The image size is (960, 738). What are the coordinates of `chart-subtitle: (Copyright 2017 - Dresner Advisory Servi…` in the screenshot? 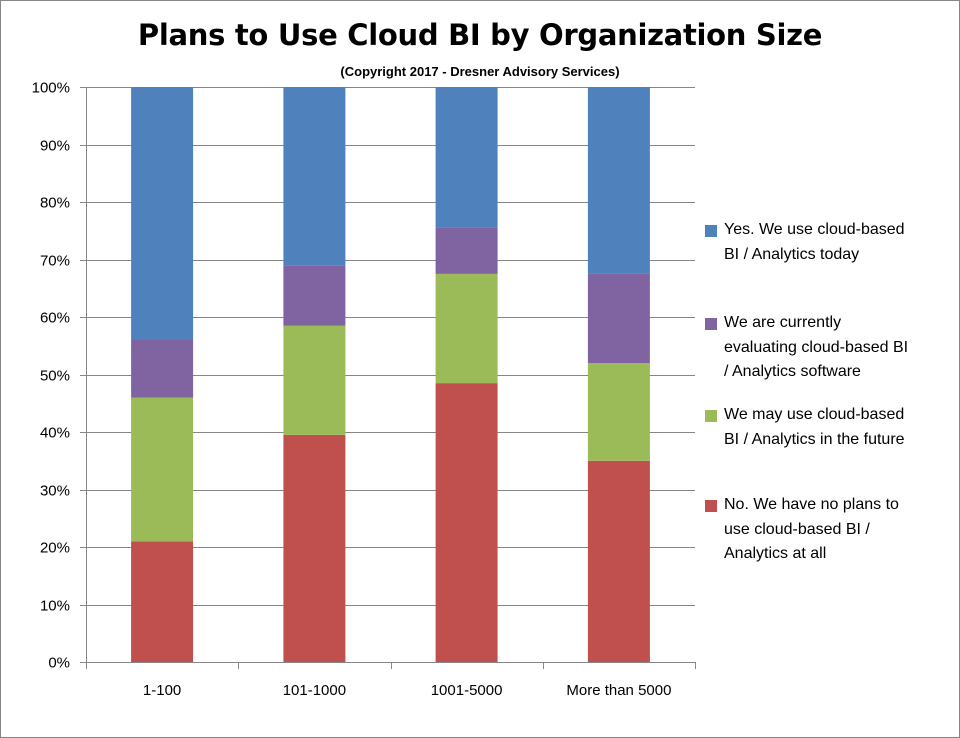 It's located at (480, 71).